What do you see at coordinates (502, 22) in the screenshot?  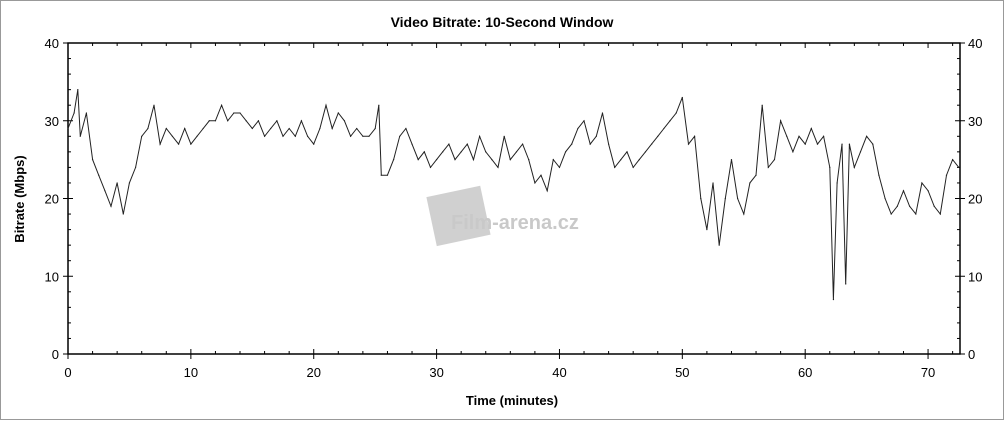 I see `chart-title: Video Bitrate: 10-Second Window` at bounding box center [502, 22].